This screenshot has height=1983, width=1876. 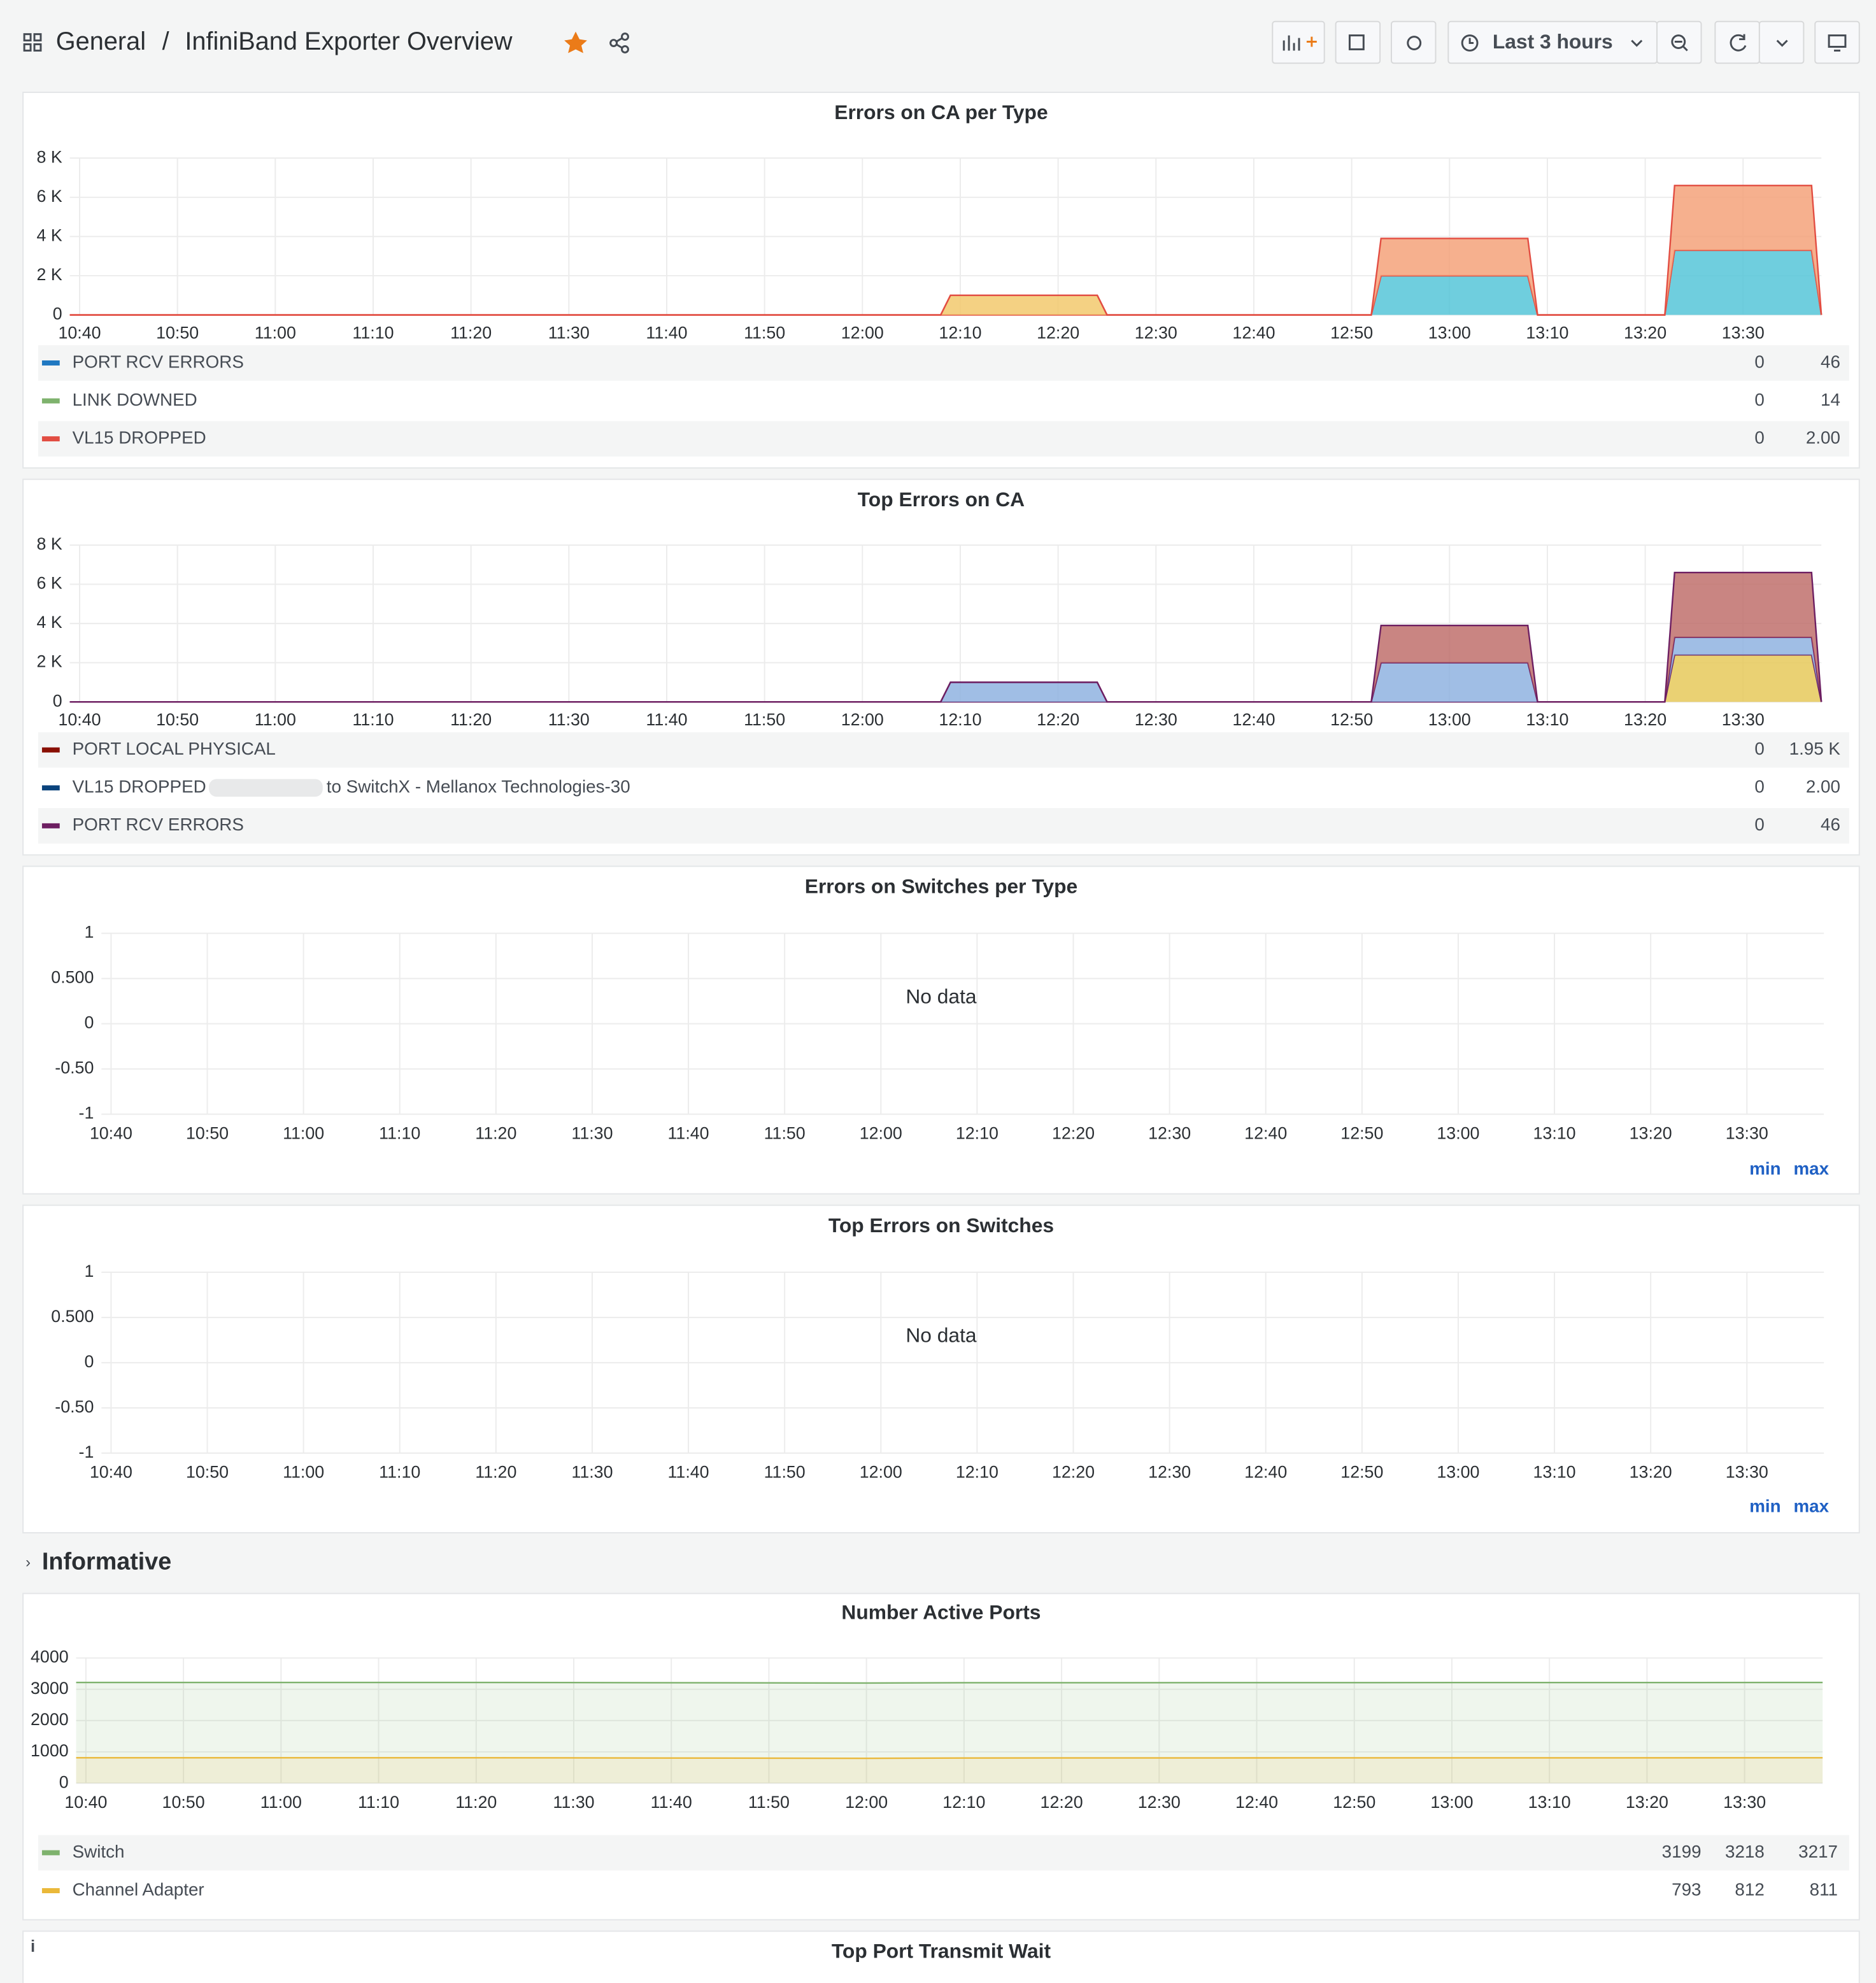 I want to click on legend-name: LINK DOWNED, so click(x=135, y=400).